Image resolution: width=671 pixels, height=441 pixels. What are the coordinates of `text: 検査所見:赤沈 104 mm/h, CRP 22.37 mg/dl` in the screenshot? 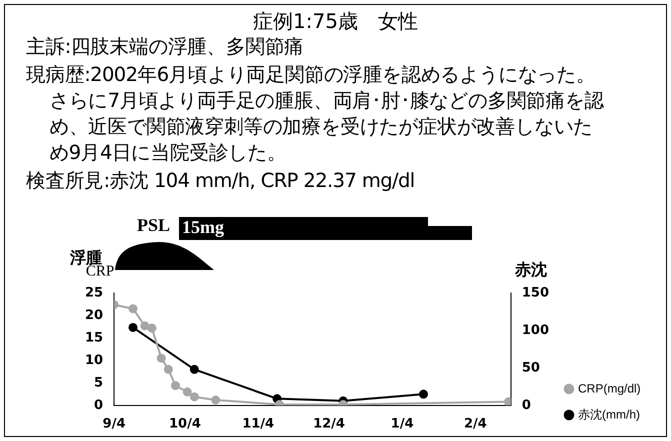 It's located at (221, 181).